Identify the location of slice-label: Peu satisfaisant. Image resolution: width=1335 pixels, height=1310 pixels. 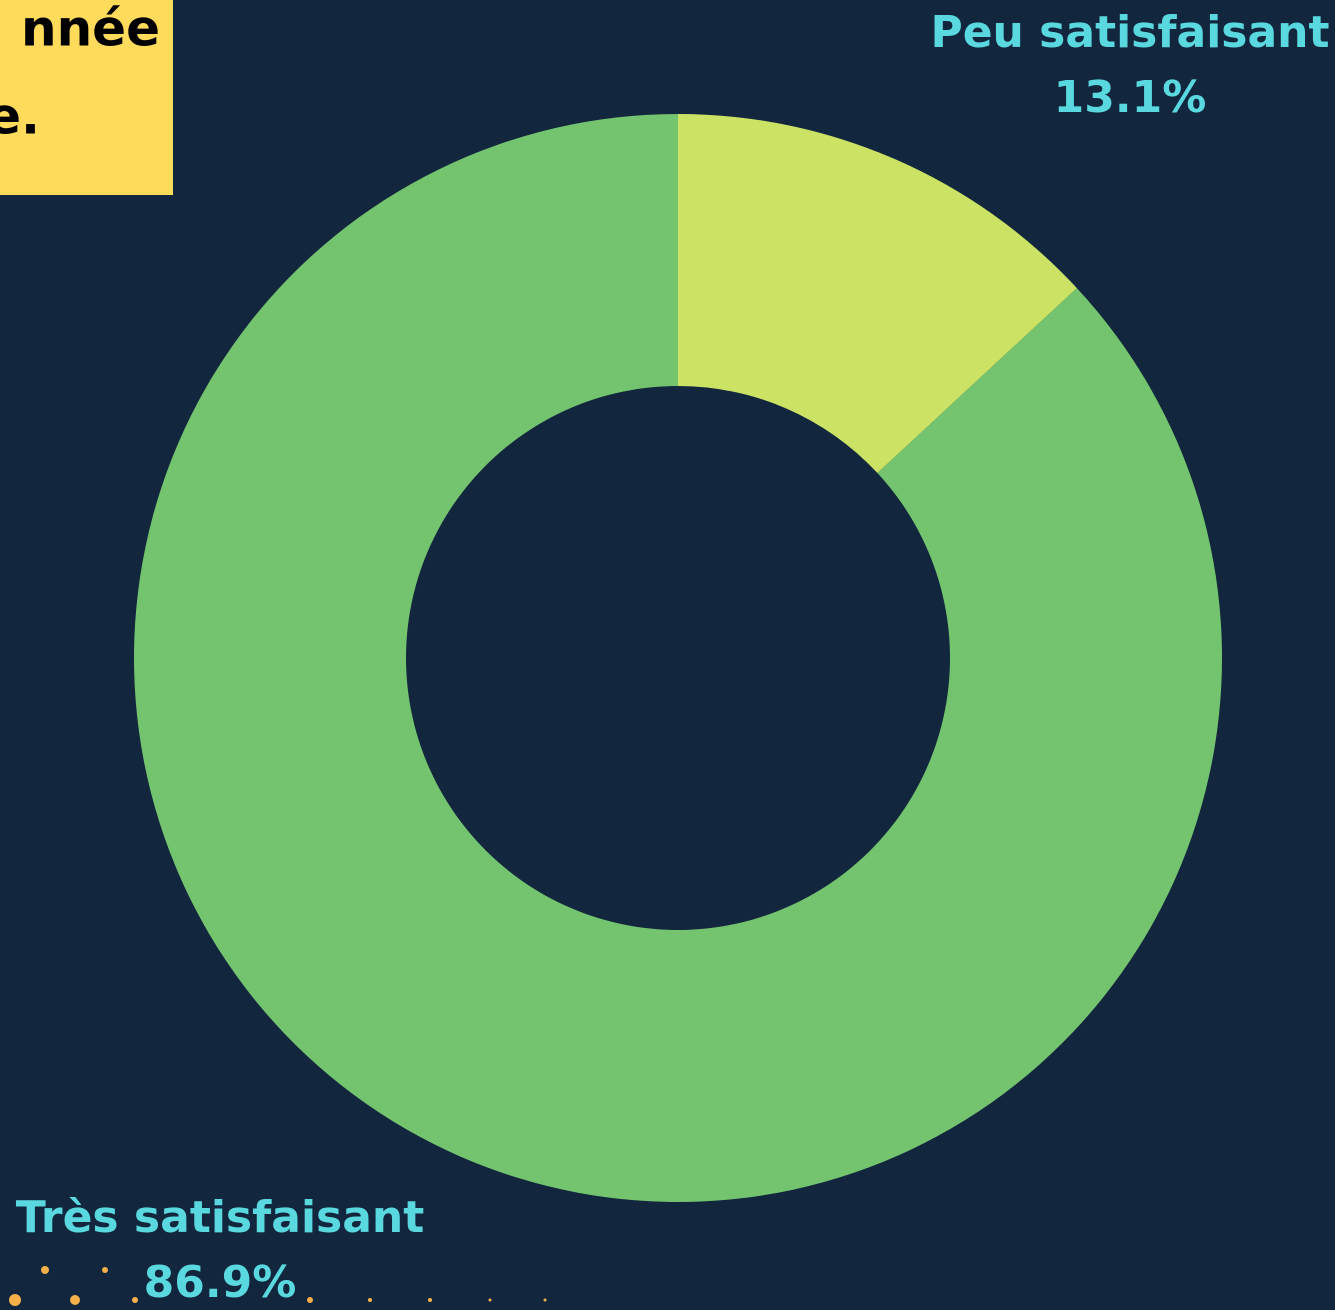
(1129, 32).